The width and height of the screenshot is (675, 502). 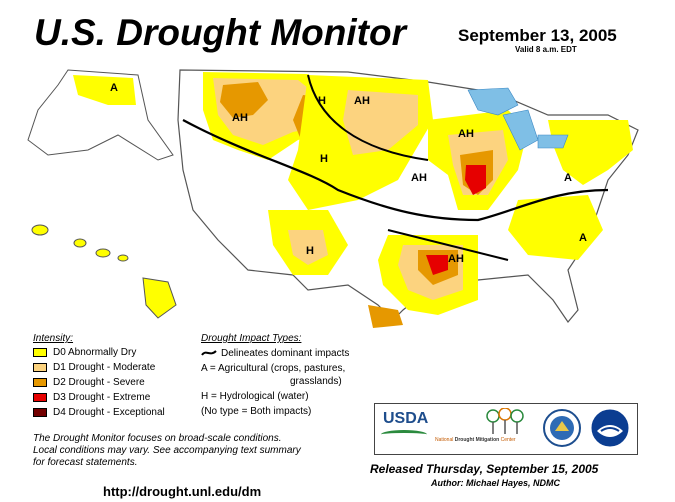 I want to click on impact-both: (No type = Both impacts), so click(x=256, y=411).